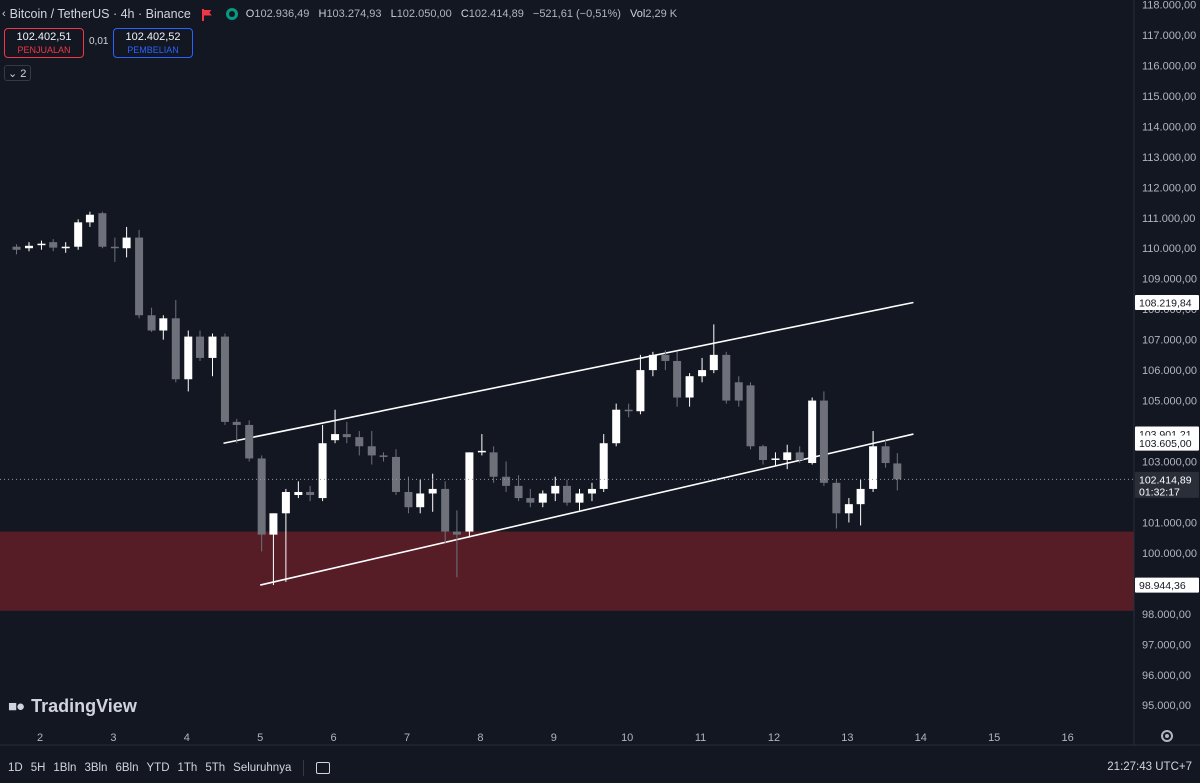 Image resolution: width=1200 pixels, height=783 pixels. What do you see at coordinates (587, 509) in the screenshot?
I see `channel-lower-line` at bounding box center [587, 509].